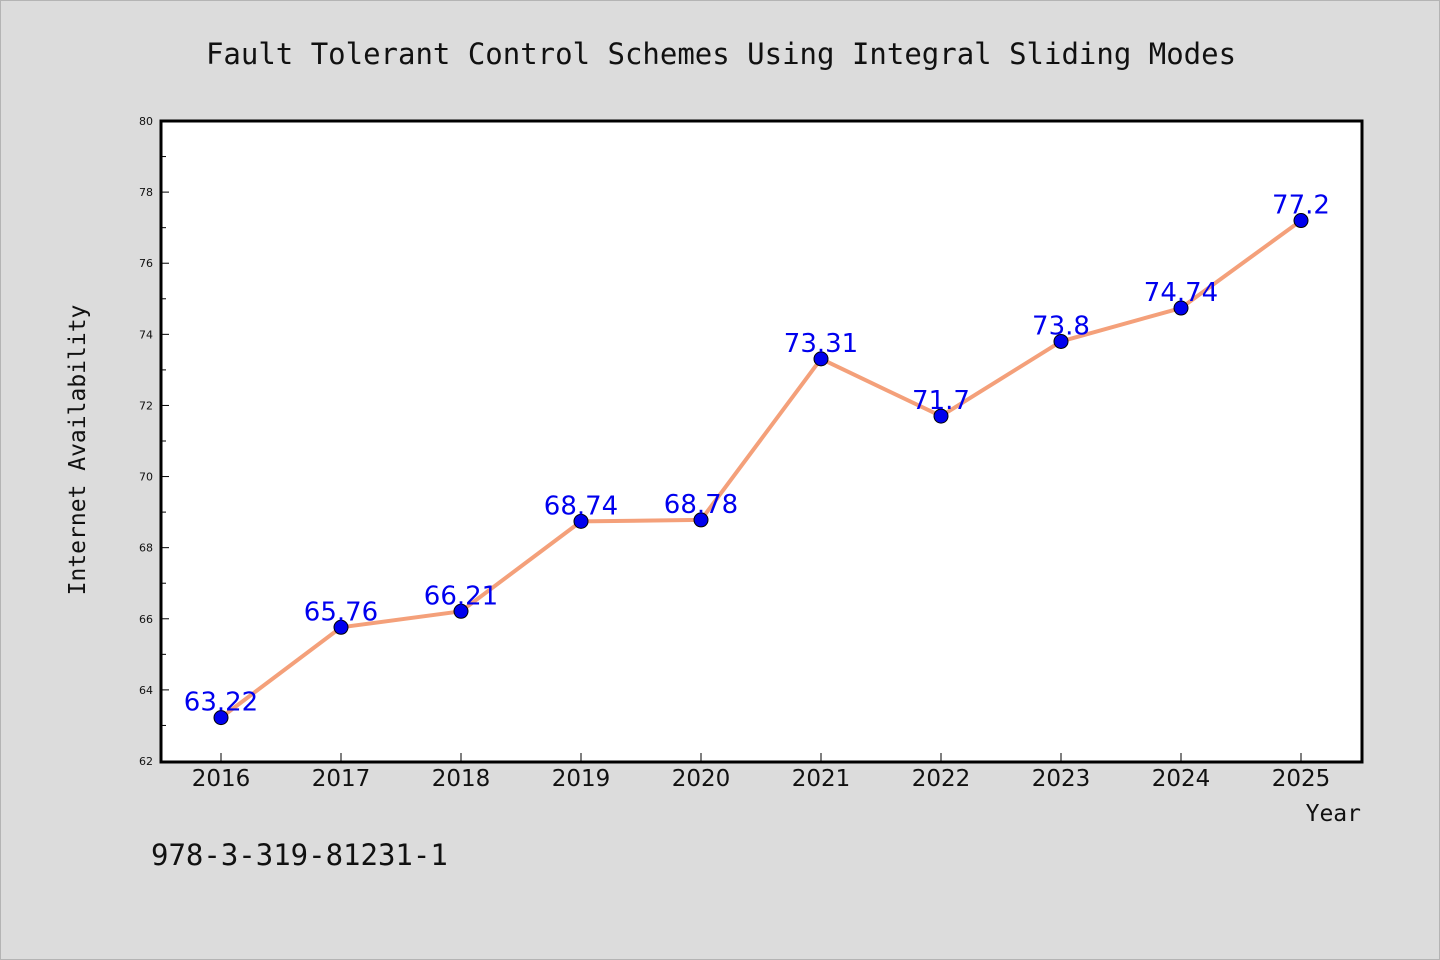 The height and width of the screenshot is (960, 1440). I want to click on data-label: 68.74, so click(581, 506).